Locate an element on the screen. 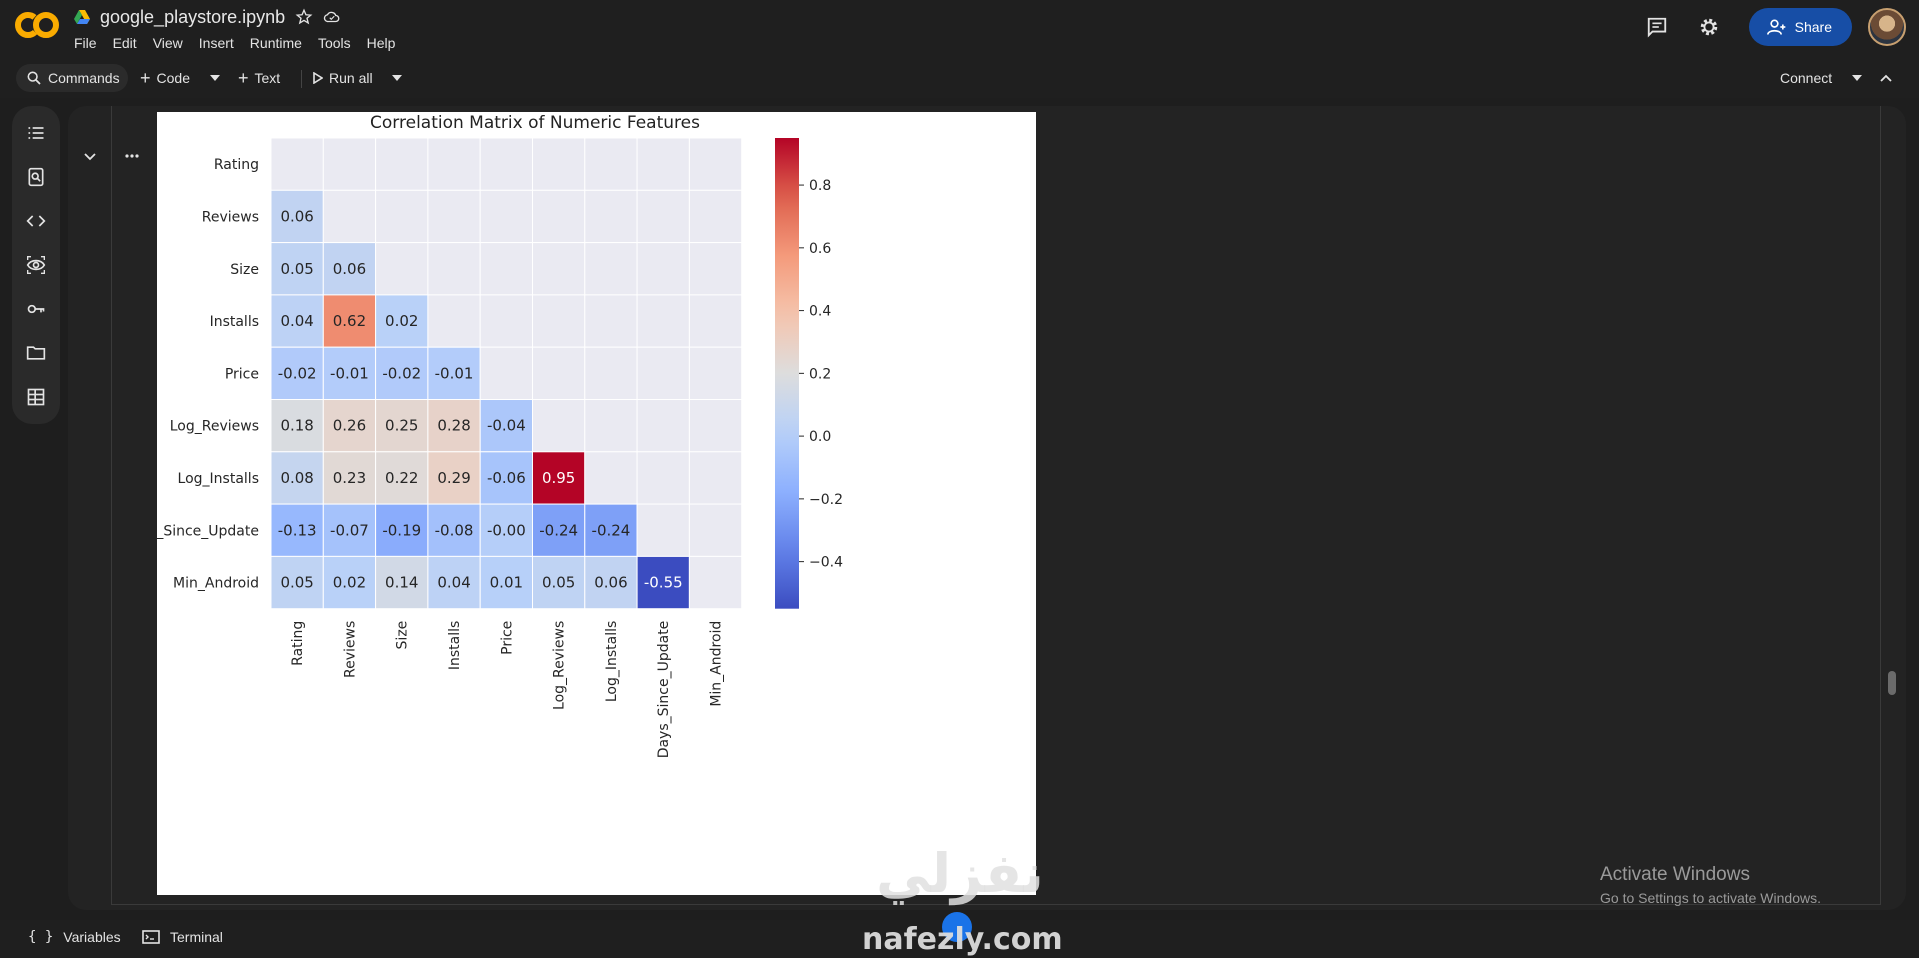 This screenshot has height=958, width=1919. menu-insert: Insert is located at coordinates (216, 43).